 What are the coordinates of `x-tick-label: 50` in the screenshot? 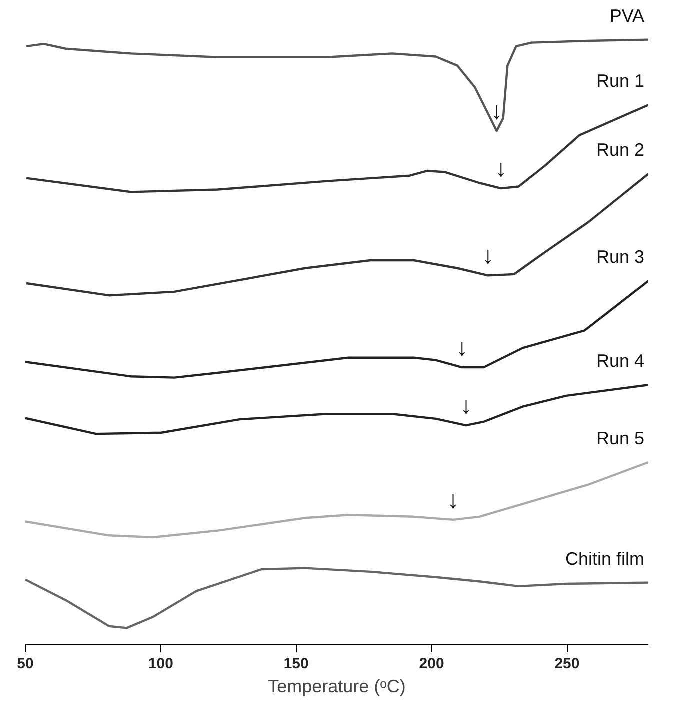 It's located at (25, 664).